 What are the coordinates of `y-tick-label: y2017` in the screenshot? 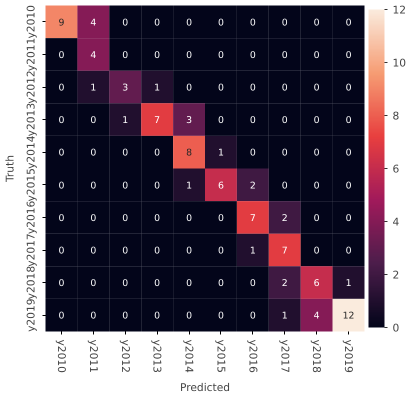 It's located at (31, 250).